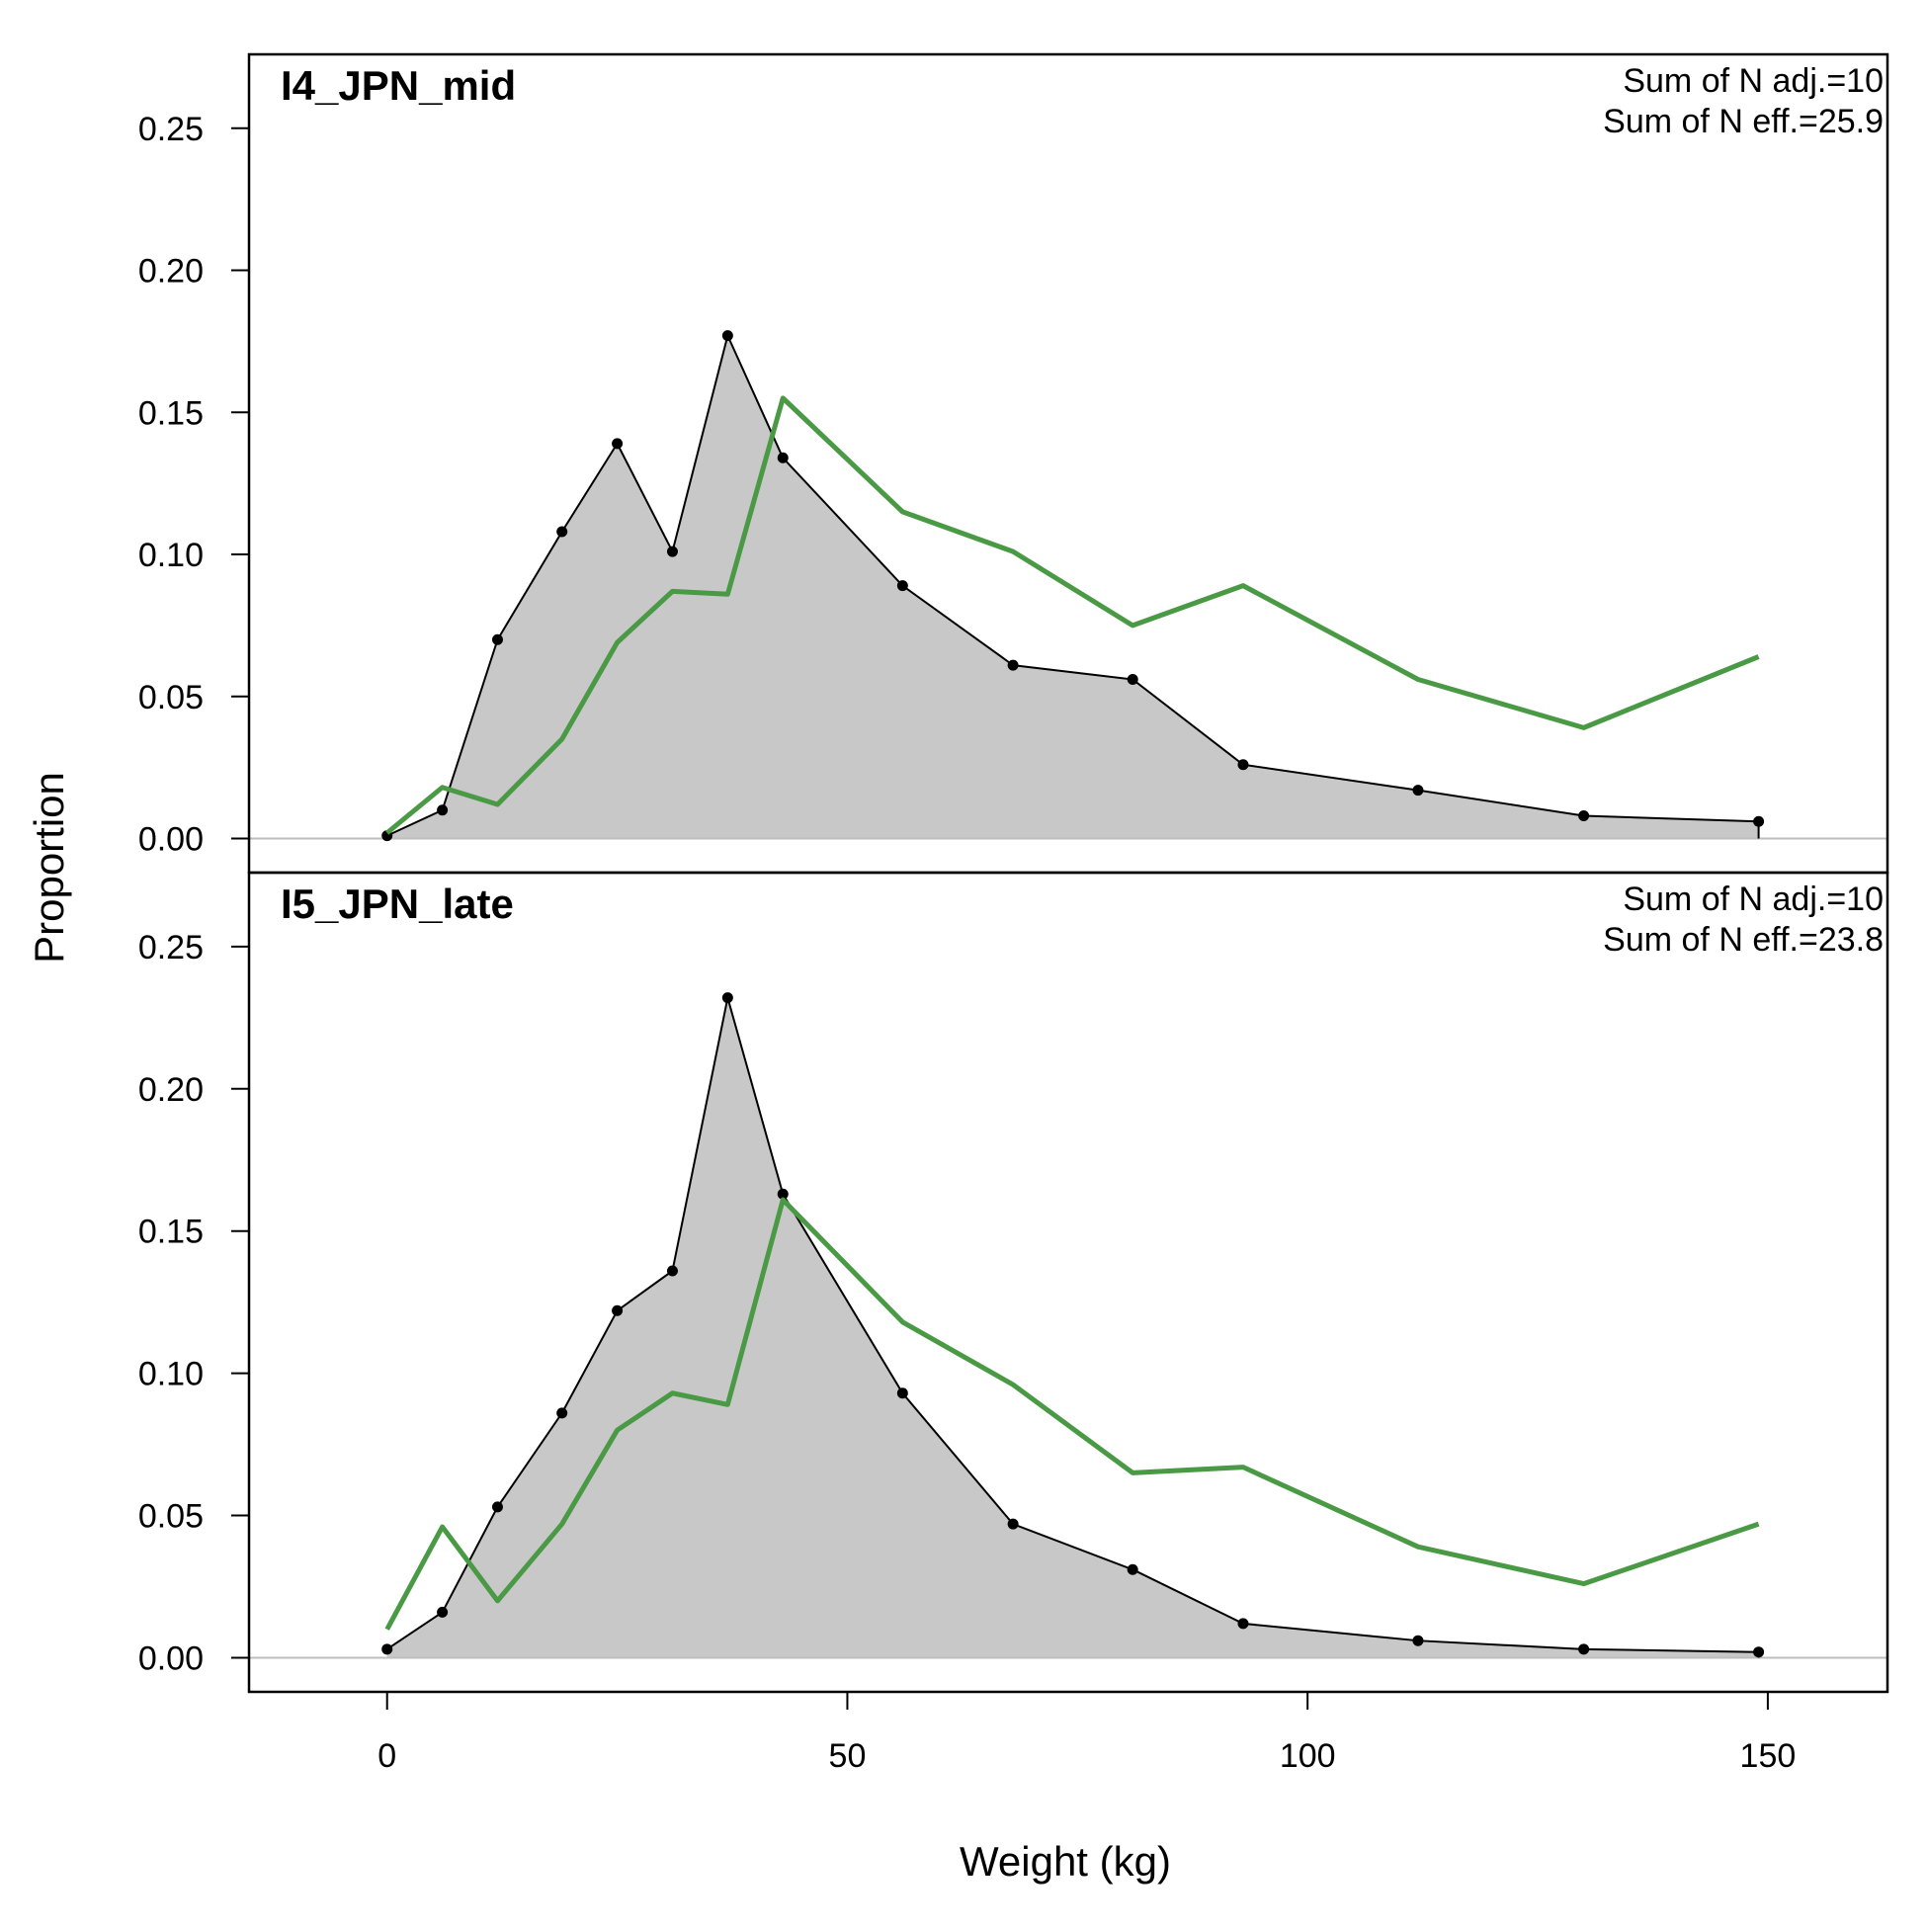 The image size is (1927, 1932). I want to click on x-axis: 0 50 100 150, so click(1086, 1733).